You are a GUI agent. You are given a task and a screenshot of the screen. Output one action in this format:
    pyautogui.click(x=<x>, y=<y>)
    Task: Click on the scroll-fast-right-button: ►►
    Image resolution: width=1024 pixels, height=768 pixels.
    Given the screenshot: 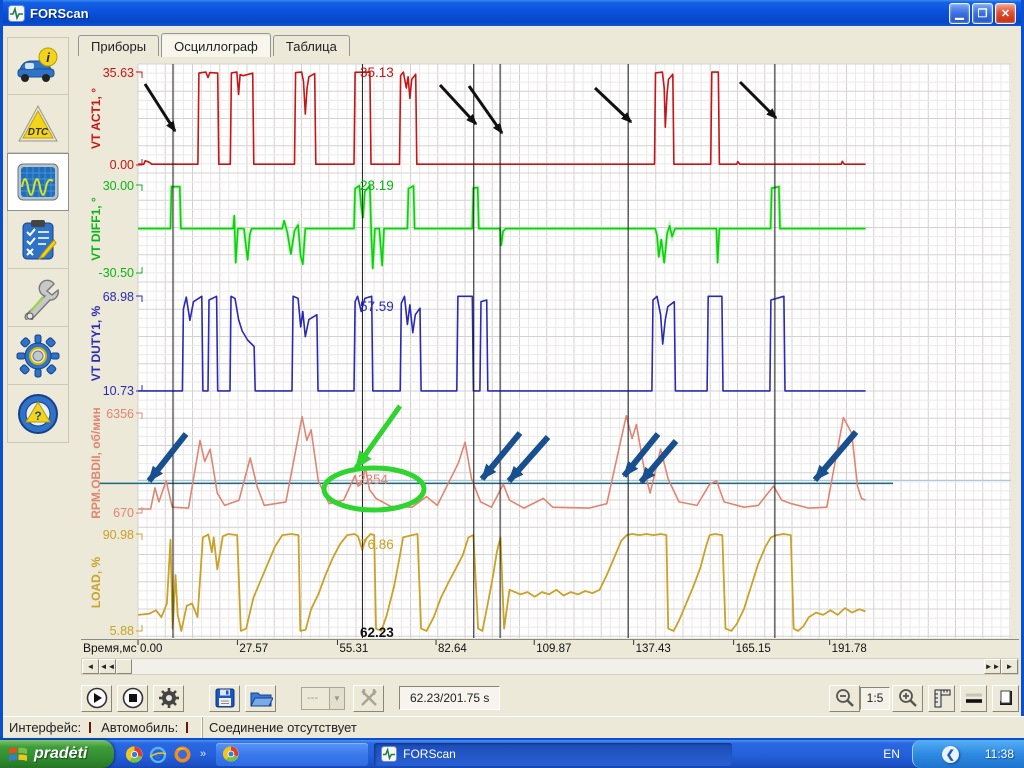 What is the action you would take?
    pyautogui.click(x=992, y=666)
    